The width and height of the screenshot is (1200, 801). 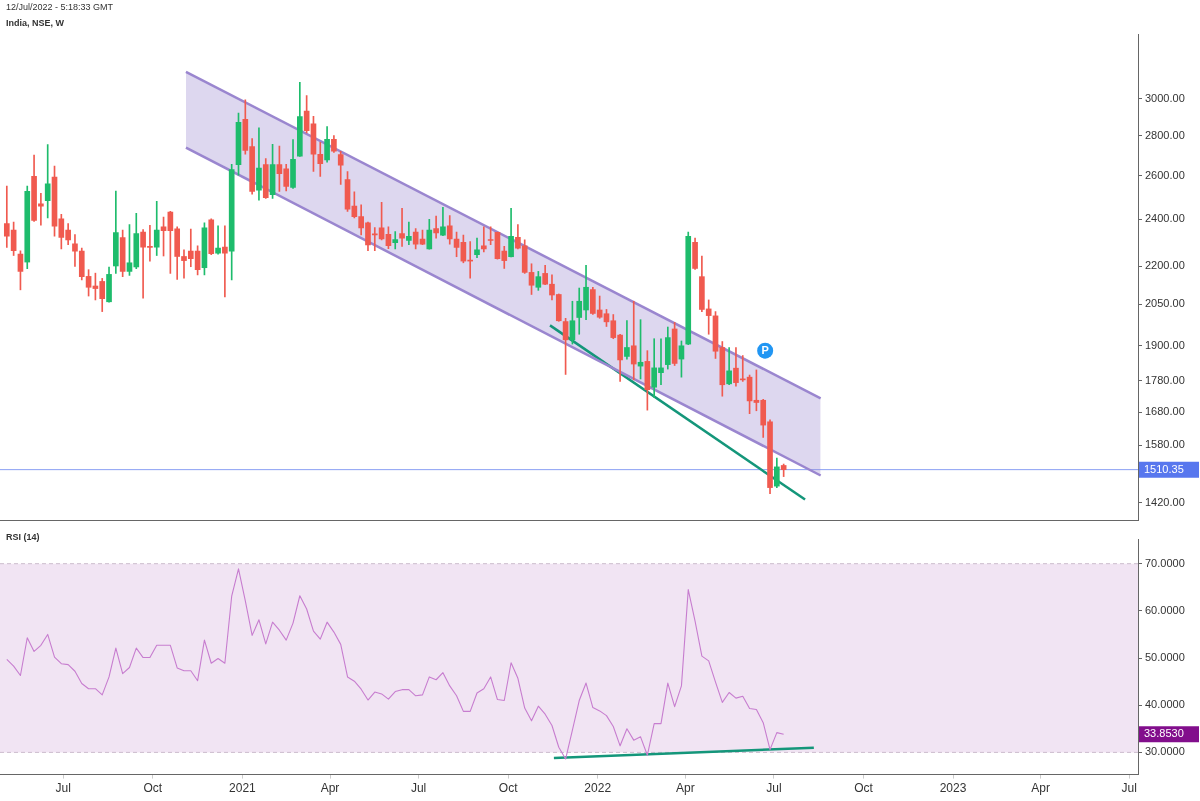 What do you see at coordinates (1165, 502) in the screenshot?
I see `y-tick-label: 1420.00` at bounding box center [1165, 502].